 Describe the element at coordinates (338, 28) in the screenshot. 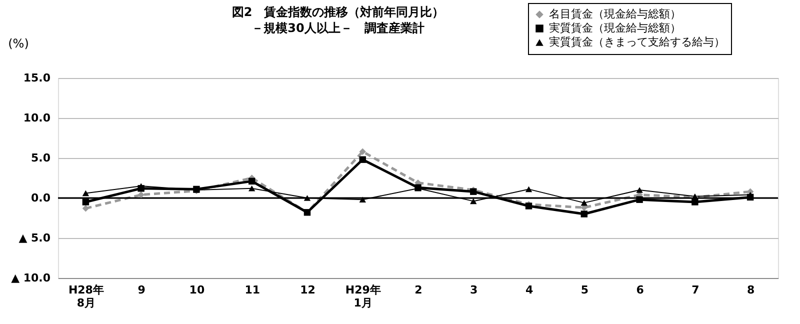

I see `chart-subtitle: －規模30人以上－ 調査産業計` at that location.